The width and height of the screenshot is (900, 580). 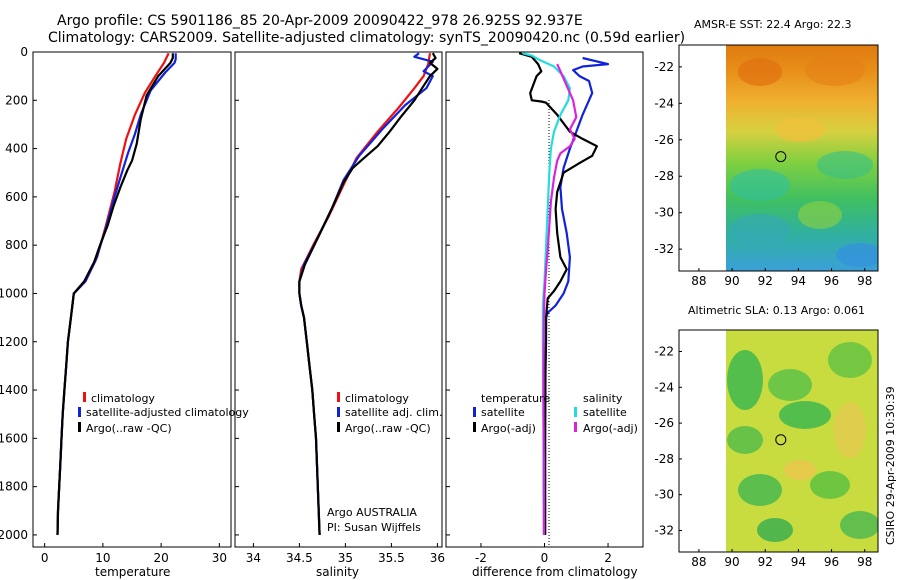 What do you see at coordinates (16, 197) in the screenshot?
I see `depth-tick-label: 600` at bounding box center [16, 197].